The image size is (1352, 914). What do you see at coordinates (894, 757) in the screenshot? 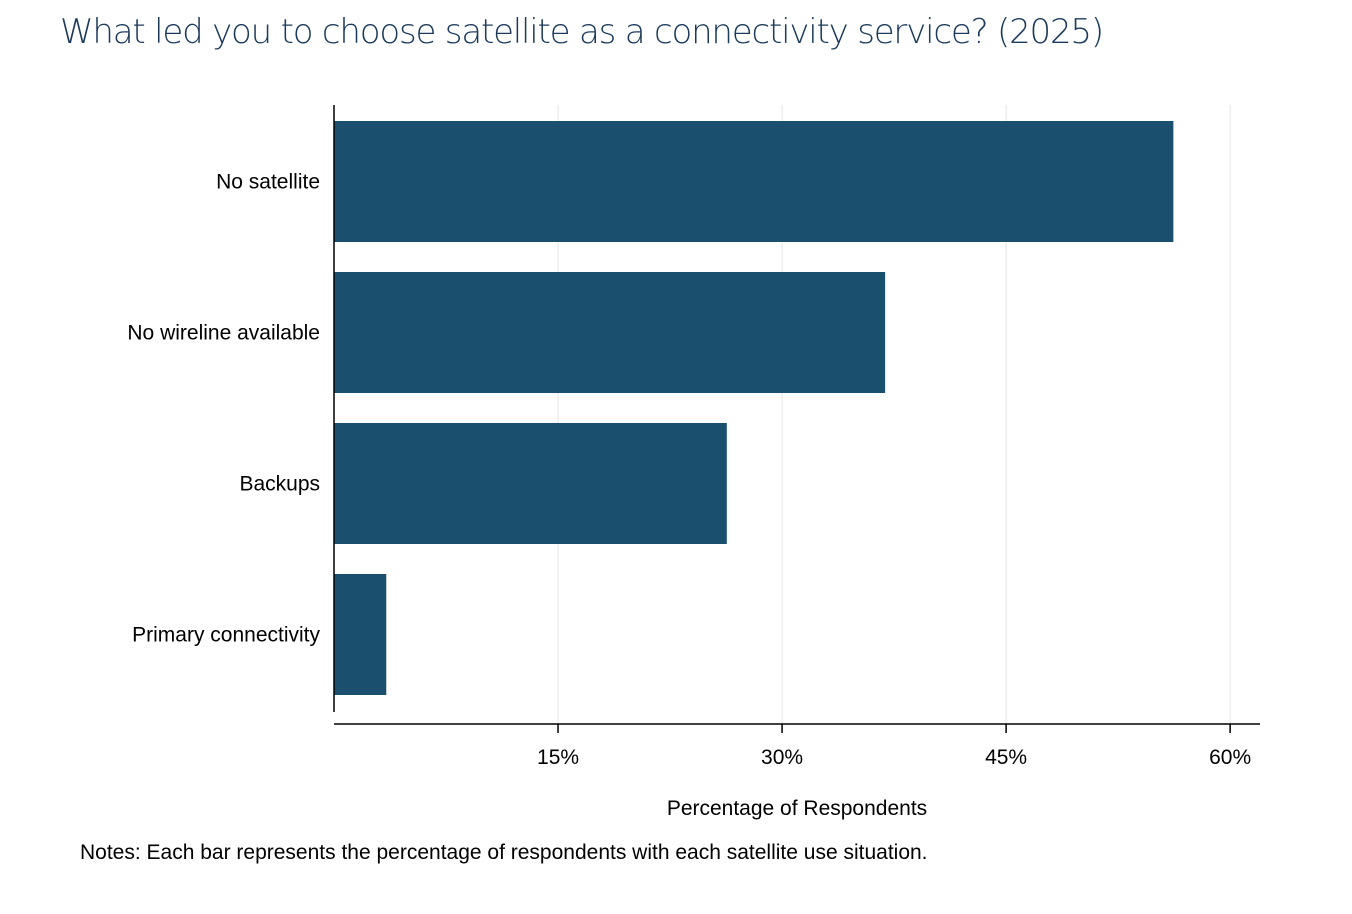
I see `tick-labels: 15% 30% 45% 60%` at bounding box center [894, 757].